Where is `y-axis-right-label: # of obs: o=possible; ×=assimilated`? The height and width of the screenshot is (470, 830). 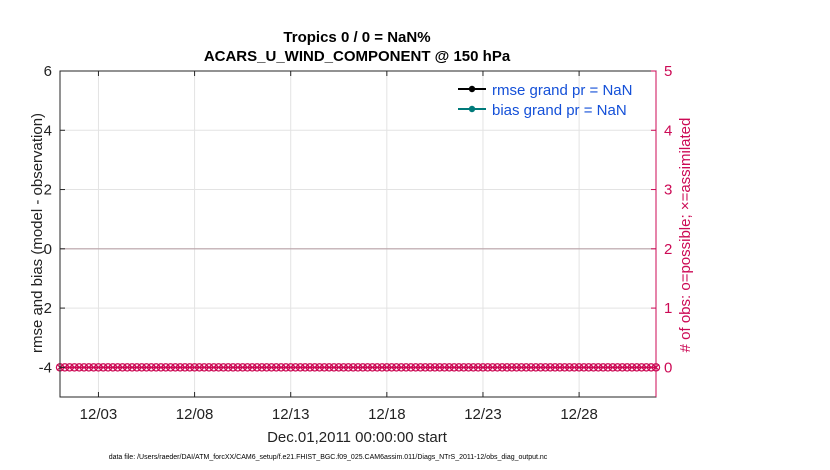
y-axis-right-label: # of obs: o=possible; ×=assimilated is located at coordinates (685, 235).